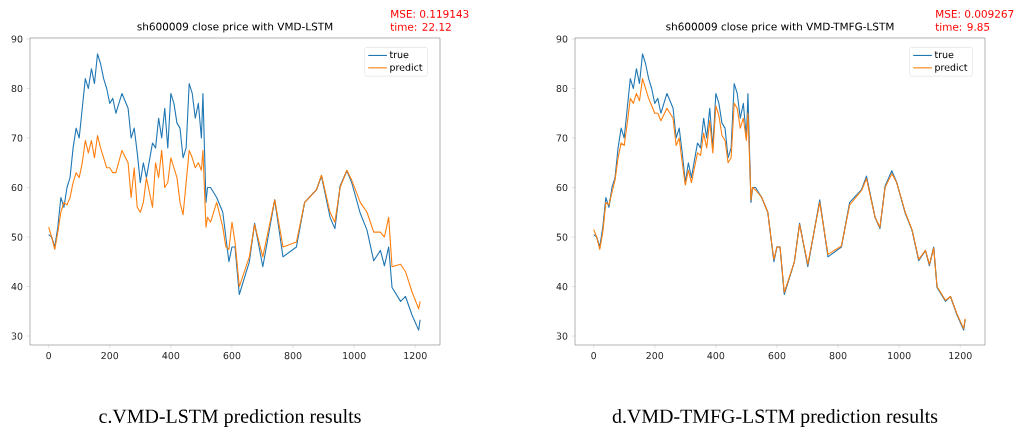  Describe the element at coordinates (975, 13) in the screenshot. I see `text: MSE: 0.009267` at that location.